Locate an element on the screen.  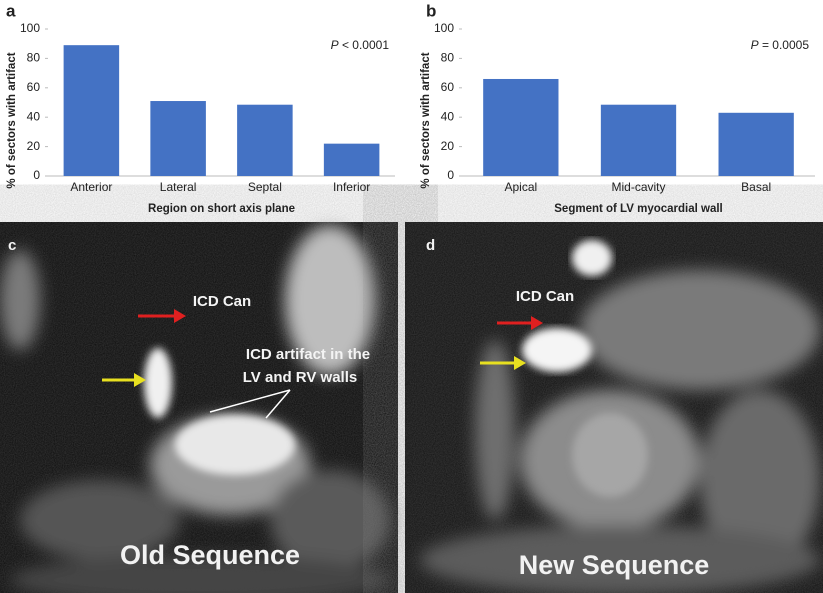
image-caption: Old Sequence is located at coordinates (210, 555).